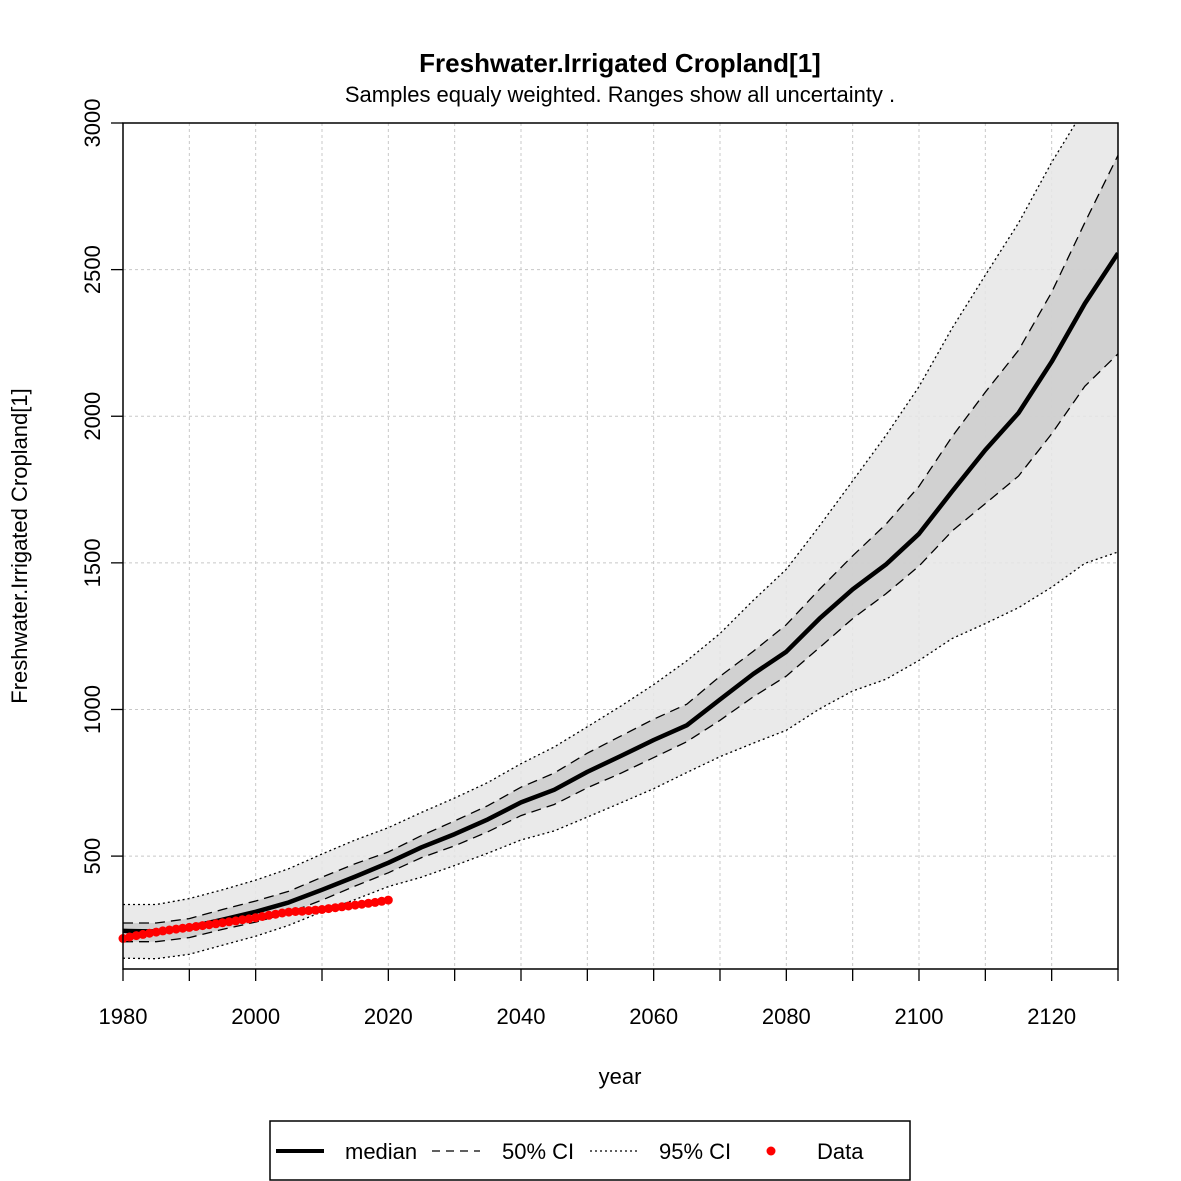 This screenshot has width=1181, height=1181. Describe the element at coordinates (101, 487) in the screenshot. I see `y-axis: 500 1000 1500 2000 2500 3000` at that location.